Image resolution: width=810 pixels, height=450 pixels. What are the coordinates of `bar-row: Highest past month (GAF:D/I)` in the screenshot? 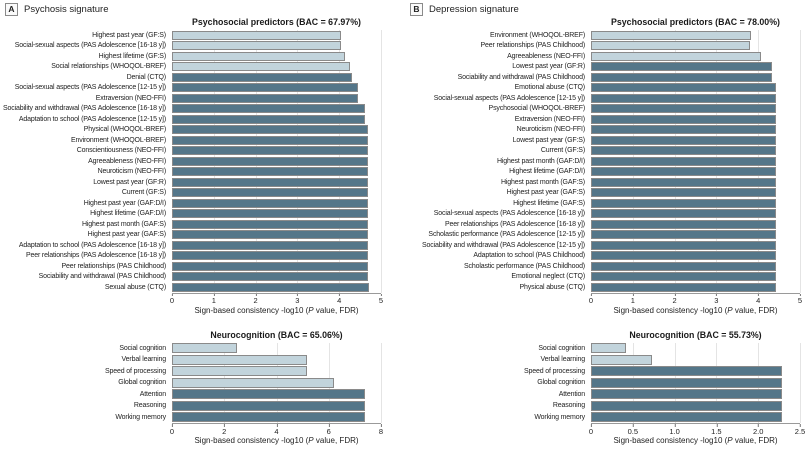 It's located at (607, 161).